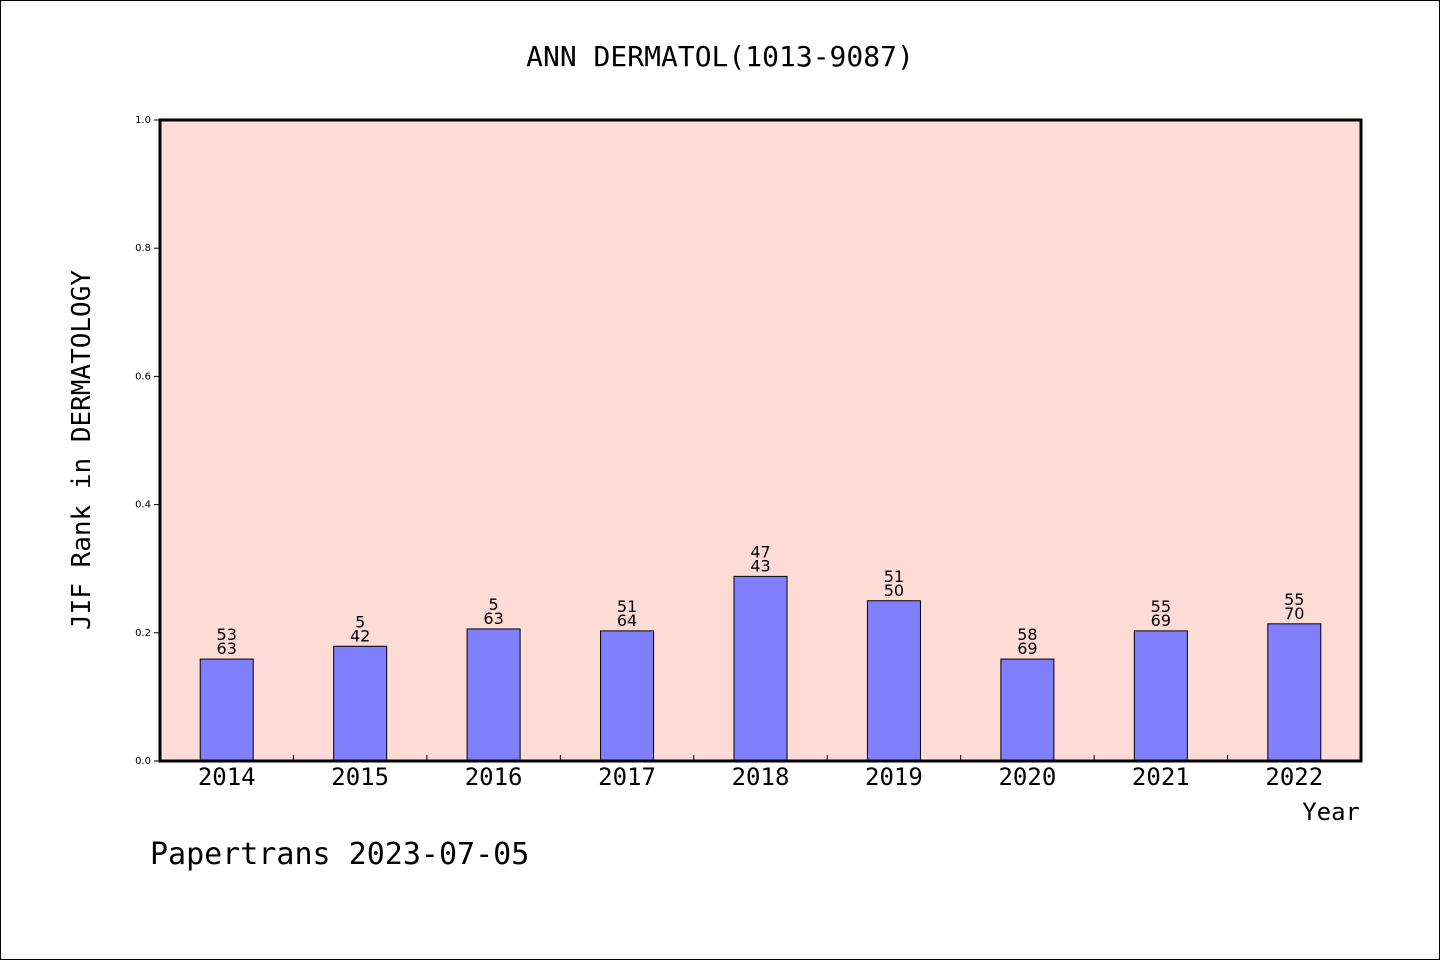 The width and height of the screenshot is (1440, 960). Describe the element at coordinates (720, 56) in the screenshot. I see `chart-title: ANN DERMATOL(1013-9087)` at that location.